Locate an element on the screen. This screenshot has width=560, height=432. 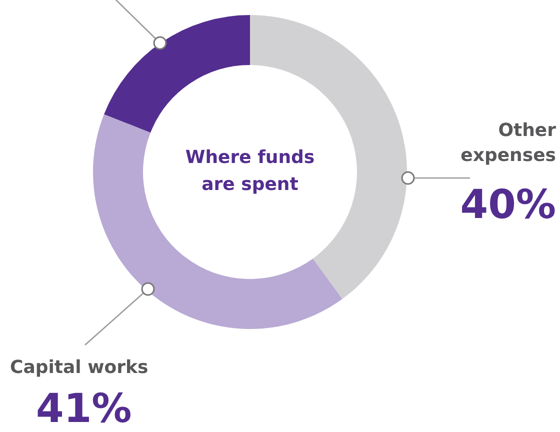
data-label: 41% is located at coordinates (84, 409).